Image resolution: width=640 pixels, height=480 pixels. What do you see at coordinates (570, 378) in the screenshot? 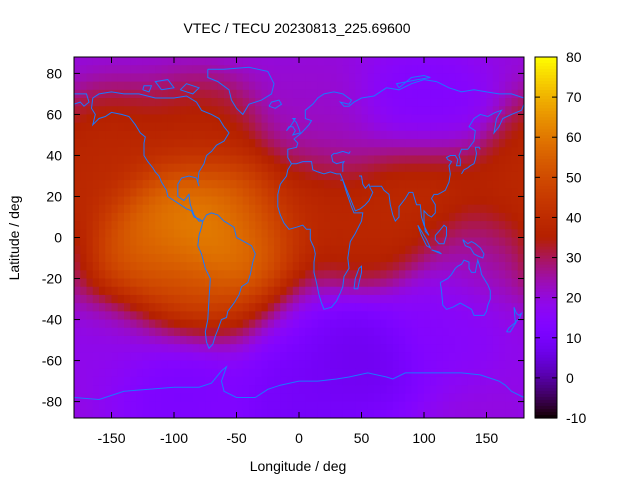
I see `colorbar-tick-label: 0` at bounding box center [570, 378].